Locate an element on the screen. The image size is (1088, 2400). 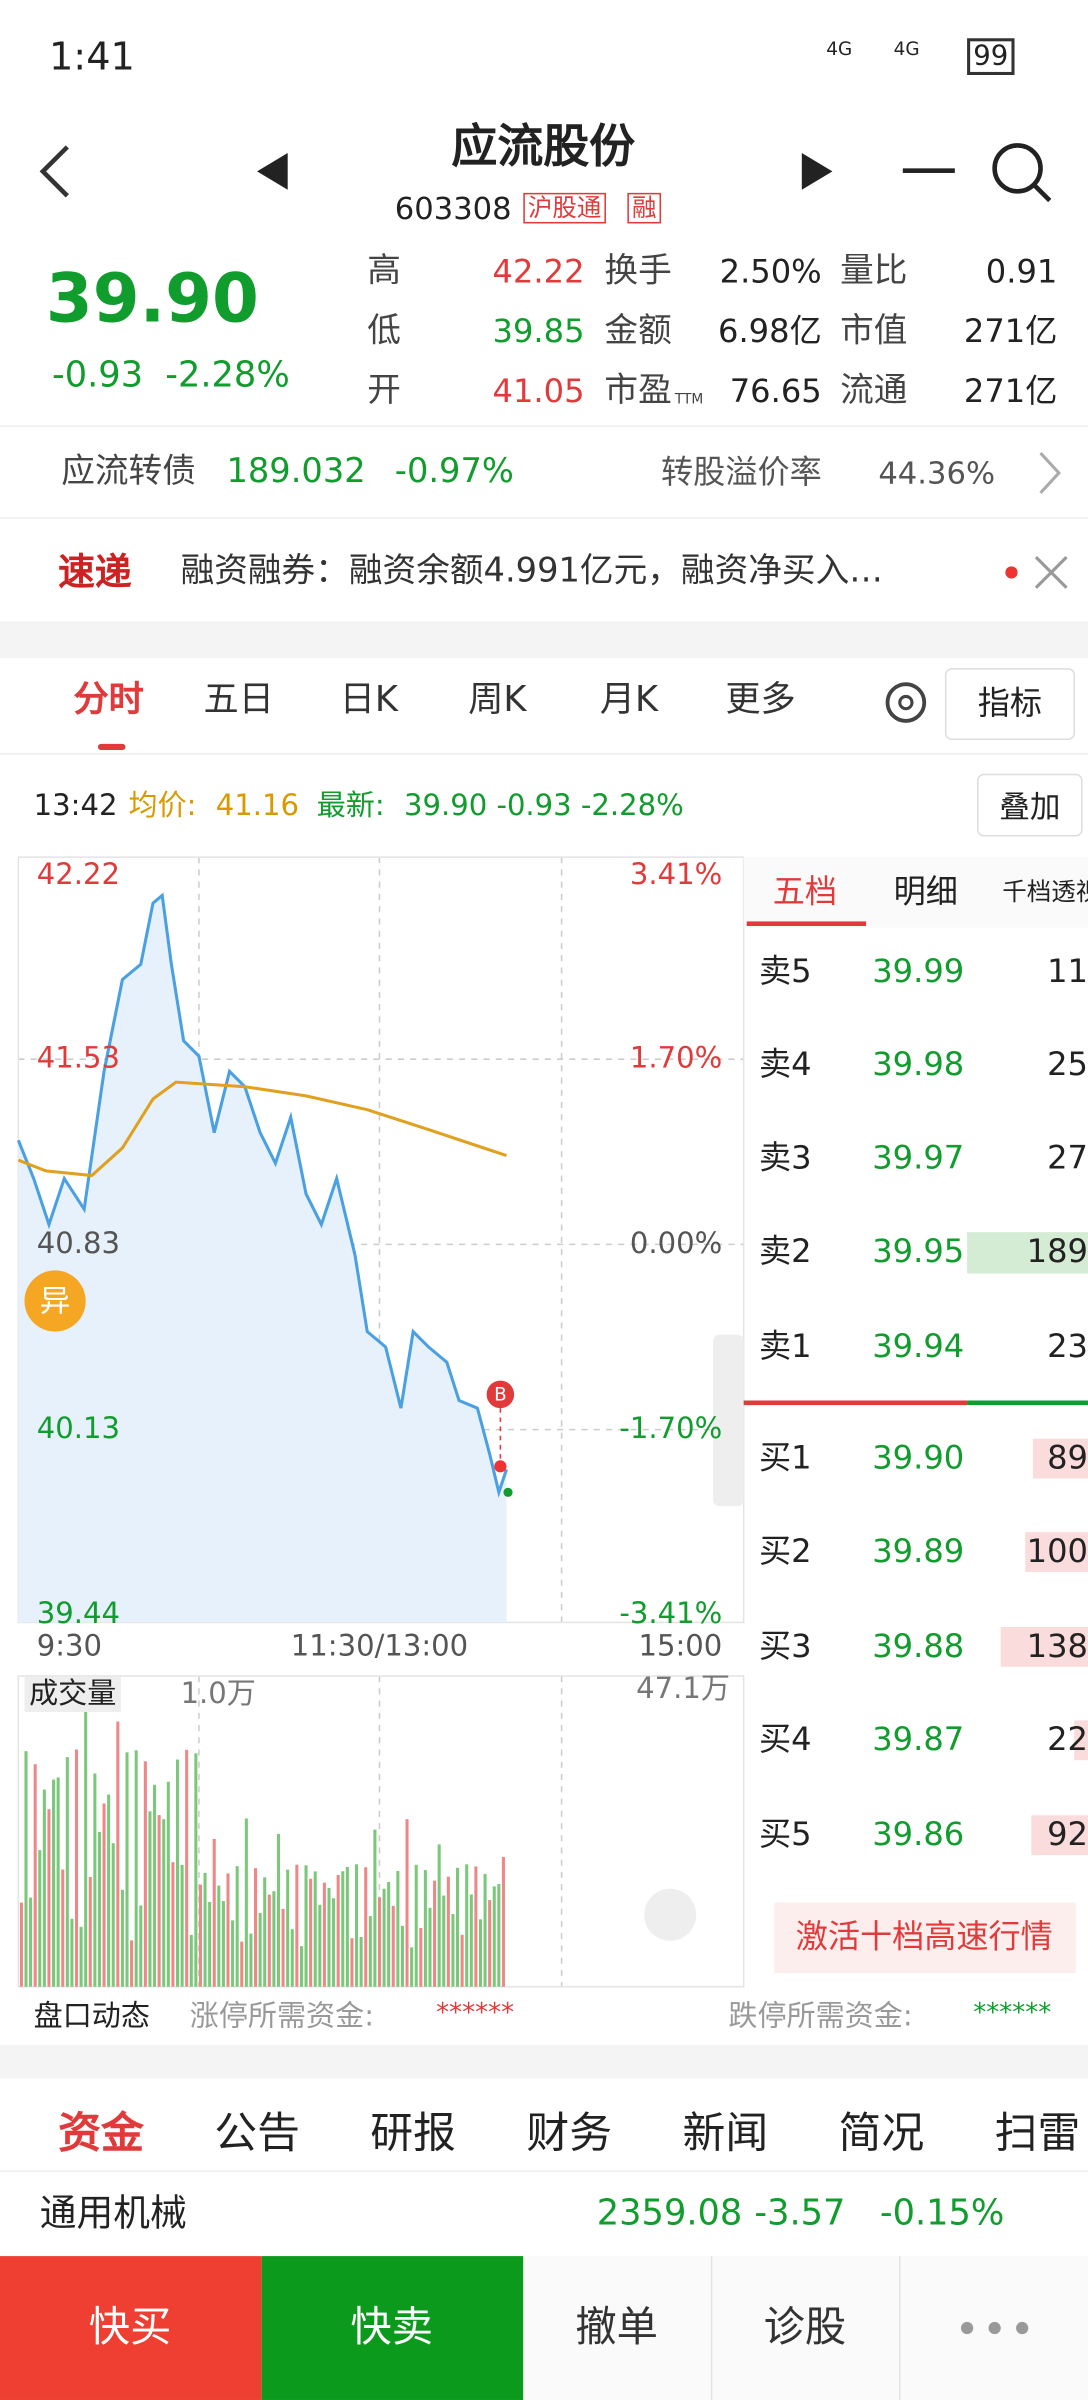
status-time: 1:41 is located at coordinates (91, 56).